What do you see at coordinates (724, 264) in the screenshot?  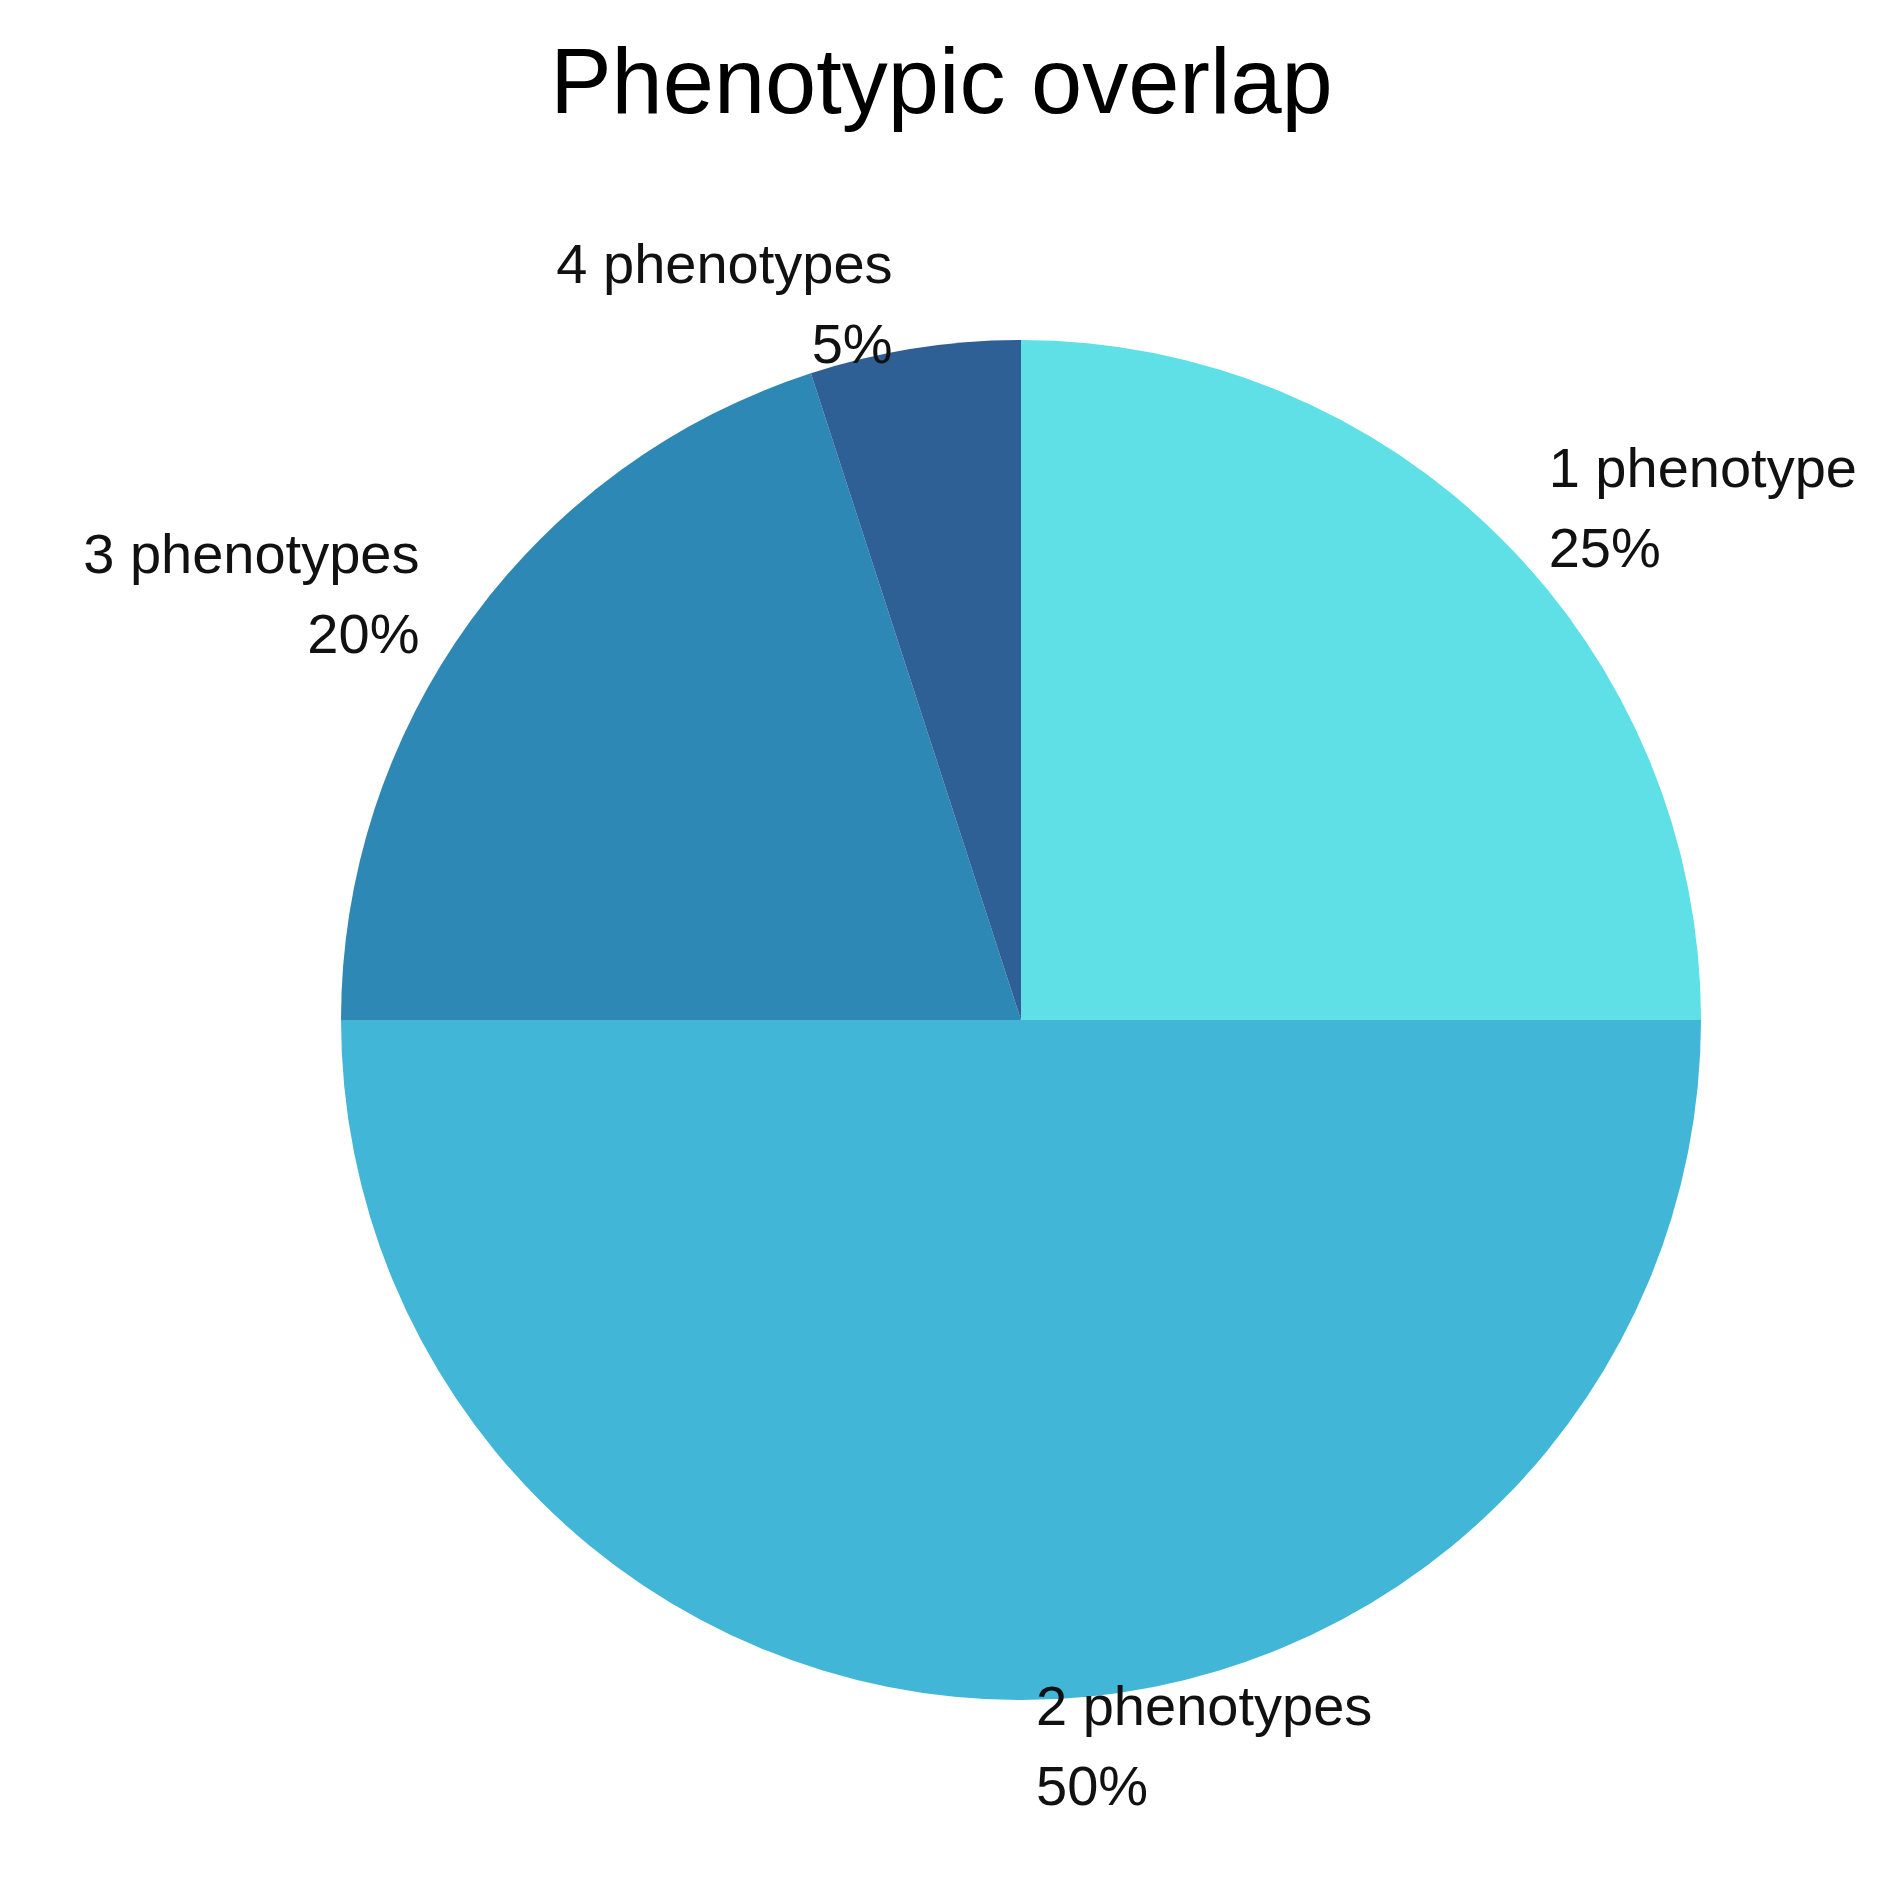 I see `slice-label: 4 phenotypes` at bounding box center [724, 264].